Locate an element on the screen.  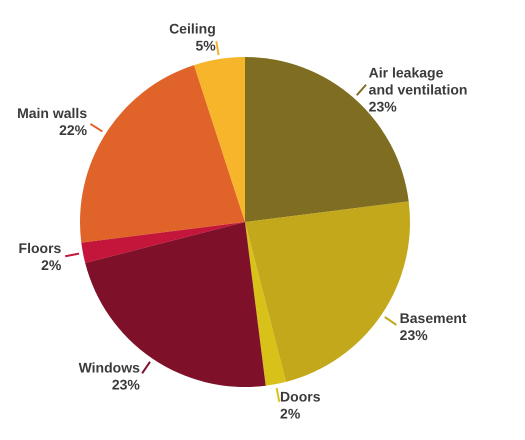
slice-label: Ceiling is located at coordinates (192, 28).